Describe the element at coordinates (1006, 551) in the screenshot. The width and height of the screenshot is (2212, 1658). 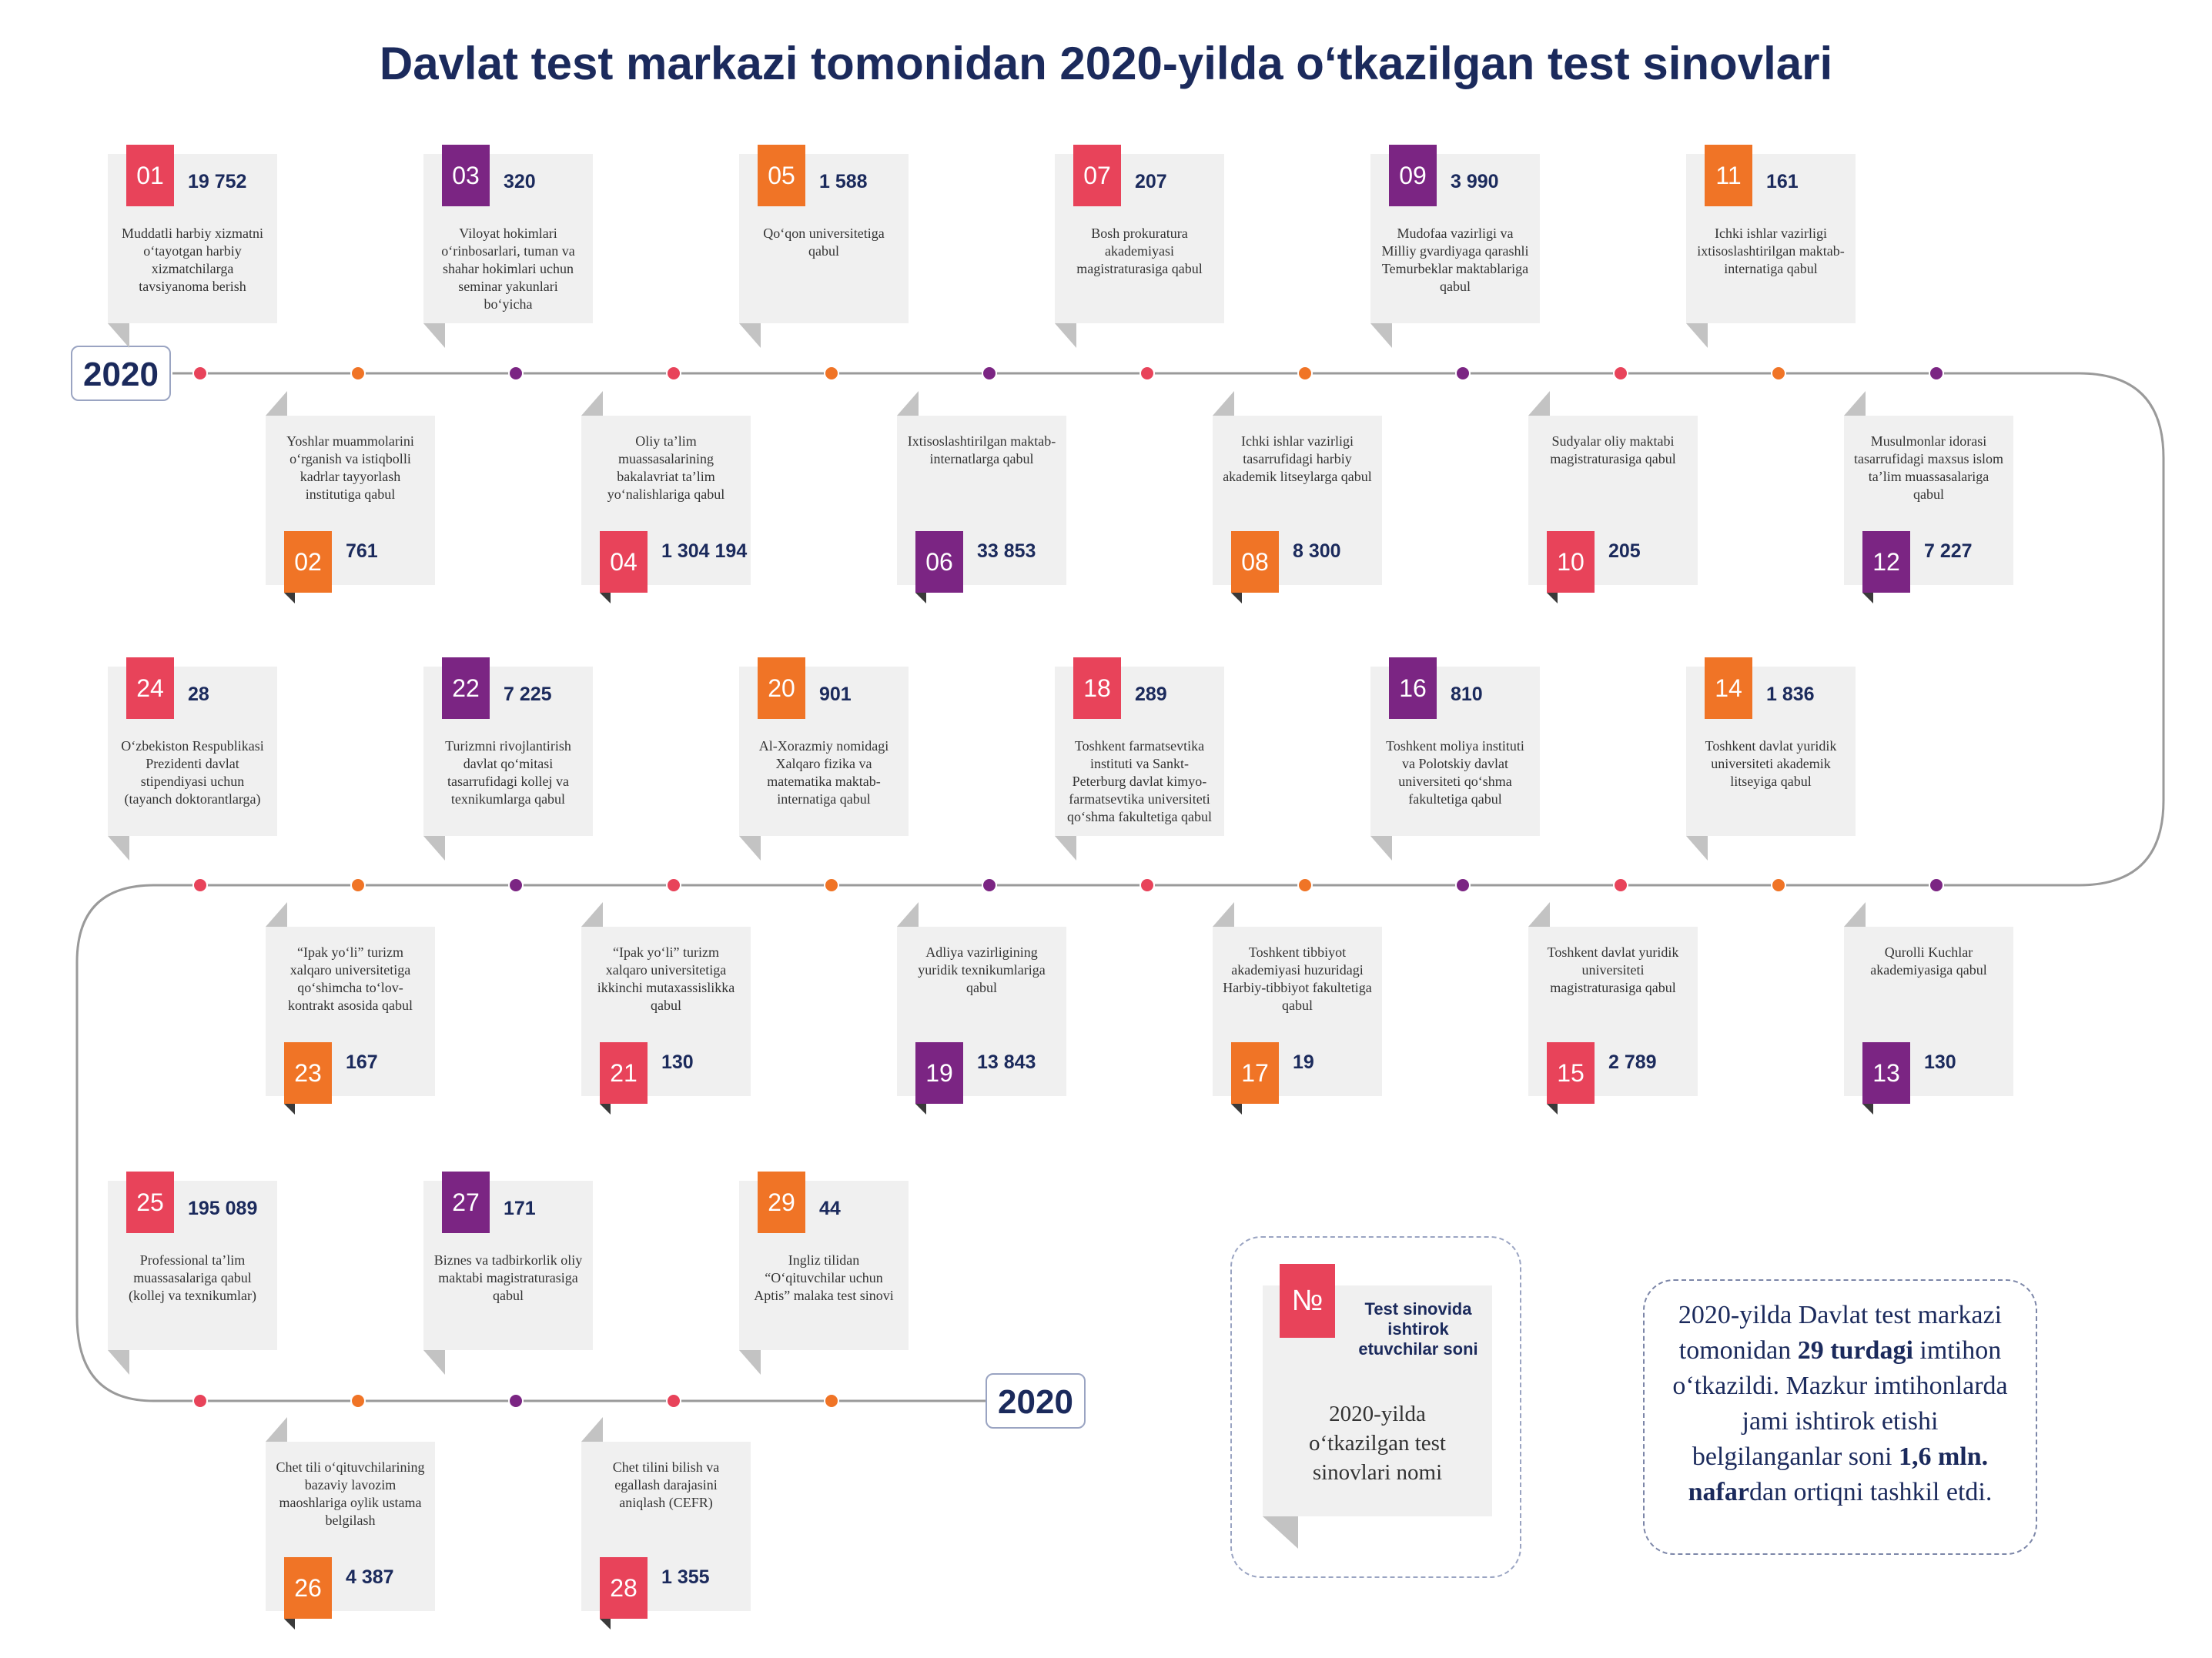
I see `card-participant-count: 33 853` at that location.